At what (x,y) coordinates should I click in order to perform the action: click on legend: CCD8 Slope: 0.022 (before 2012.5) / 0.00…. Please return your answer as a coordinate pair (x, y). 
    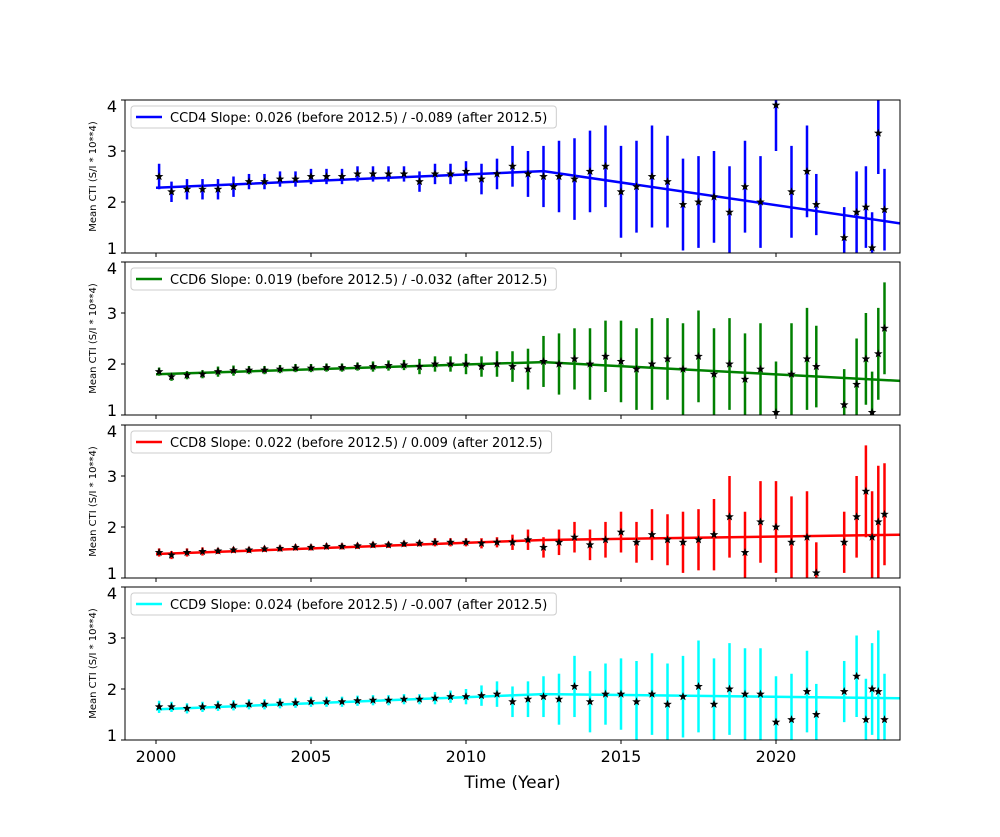
    Looking at the image, I should click on (341, 442).